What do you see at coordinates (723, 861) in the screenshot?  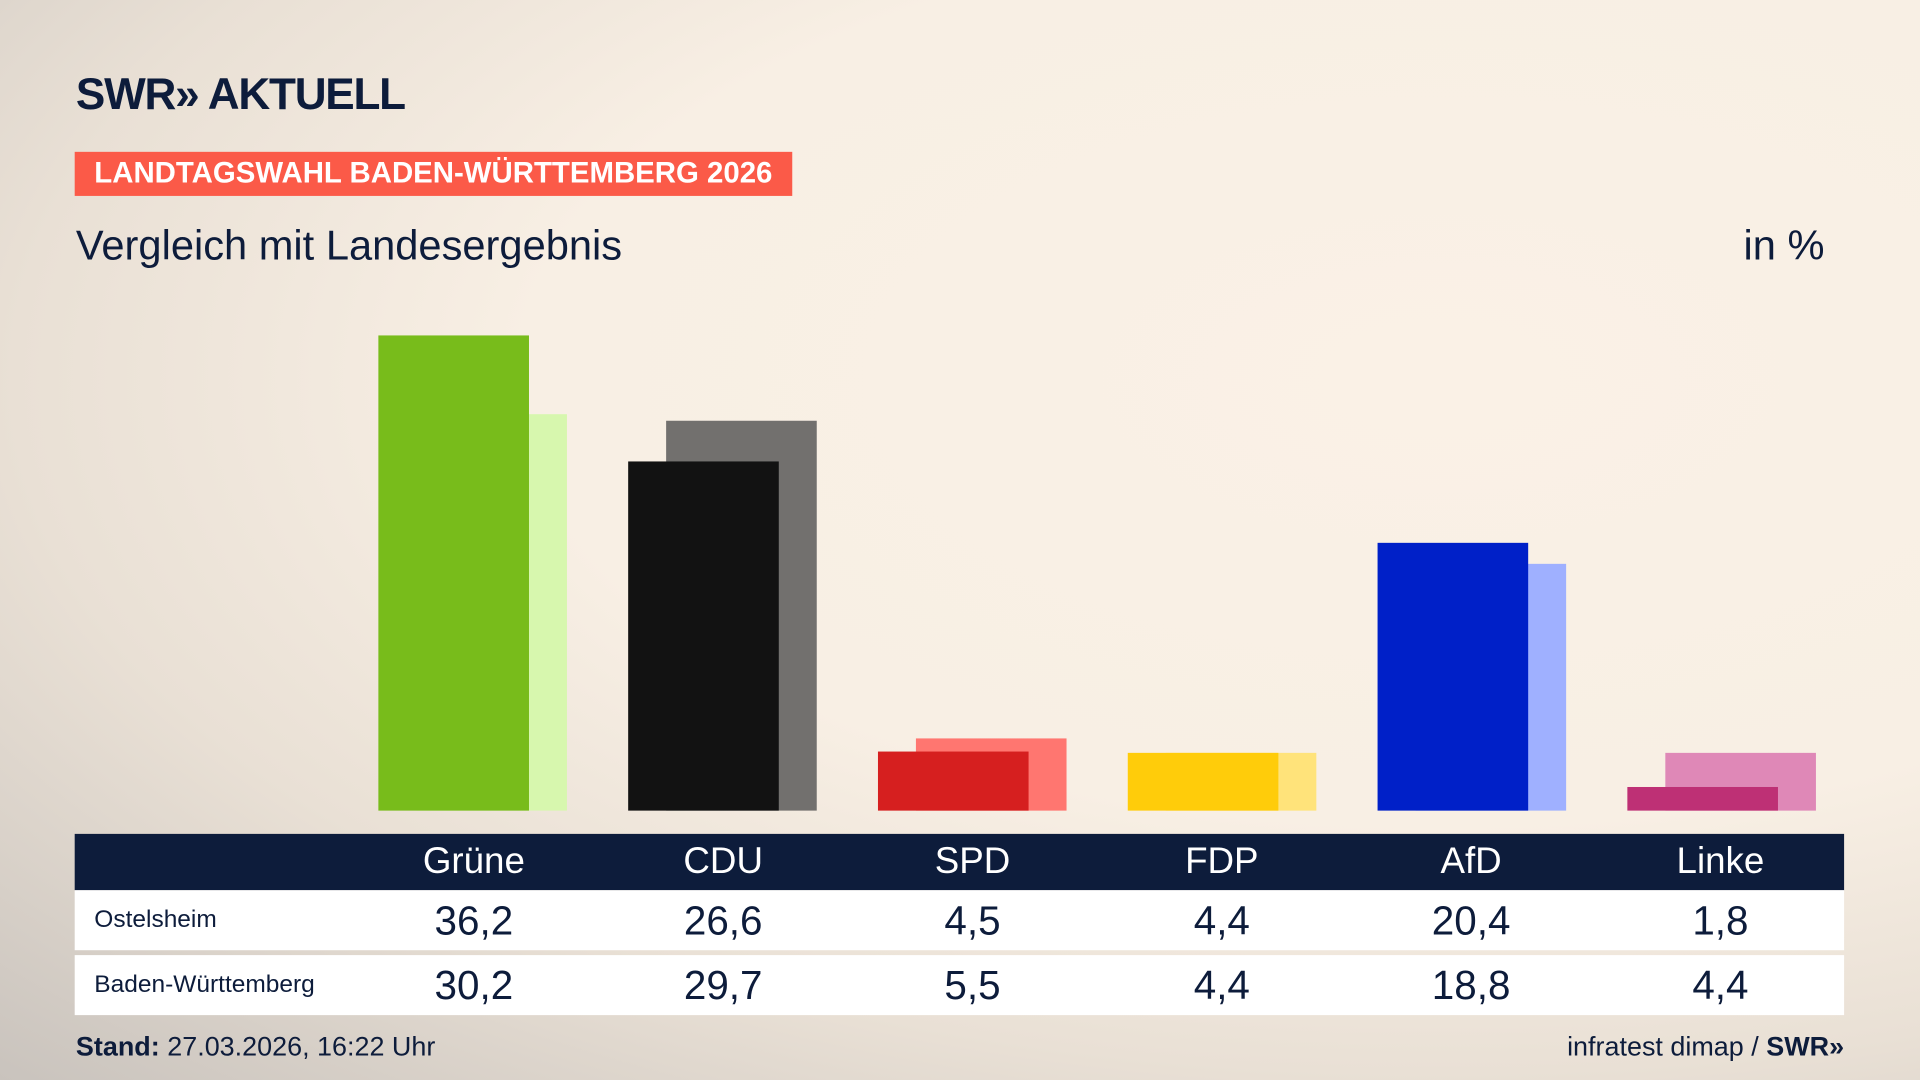 I see `column-header: CDU` at bounding box center [723, 861].